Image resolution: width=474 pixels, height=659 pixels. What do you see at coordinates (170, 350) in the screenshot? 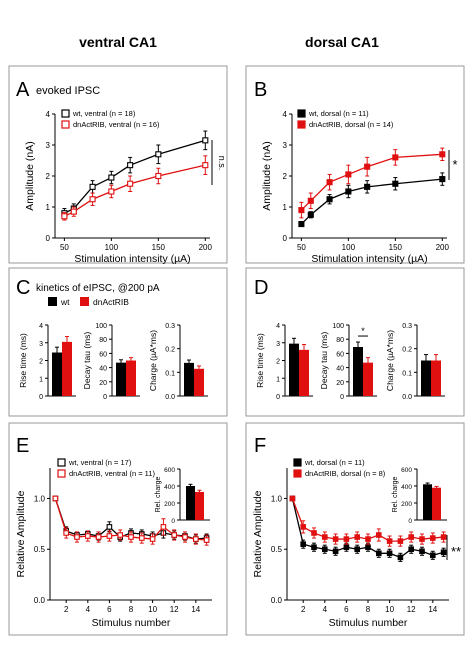
I see `C3-ytick-label: 0.2` at bounding box center [170, 350].